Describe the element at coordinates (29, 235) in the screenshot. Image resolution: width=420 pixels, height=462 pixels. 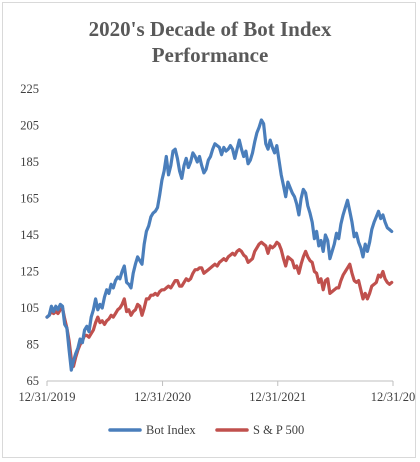
I see `y-tick-label: 145` at that location.